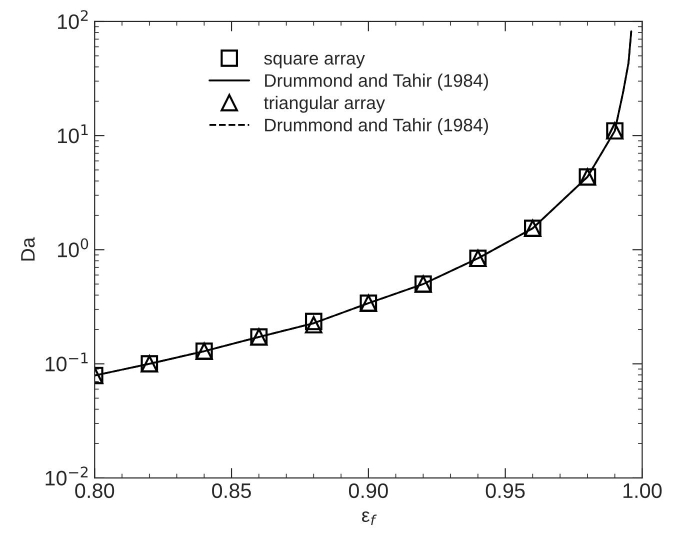  Describe the element at coordinates (505, 490) in the screenshot. I see `x-tick-label: 0.95` at that location.